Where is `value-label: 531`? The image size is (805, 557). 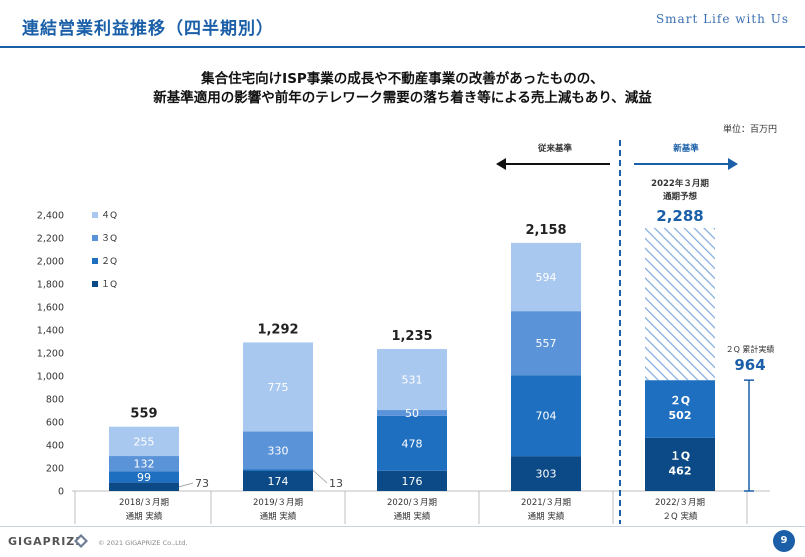 value-label: 531 is located at coordinates (412, 380).